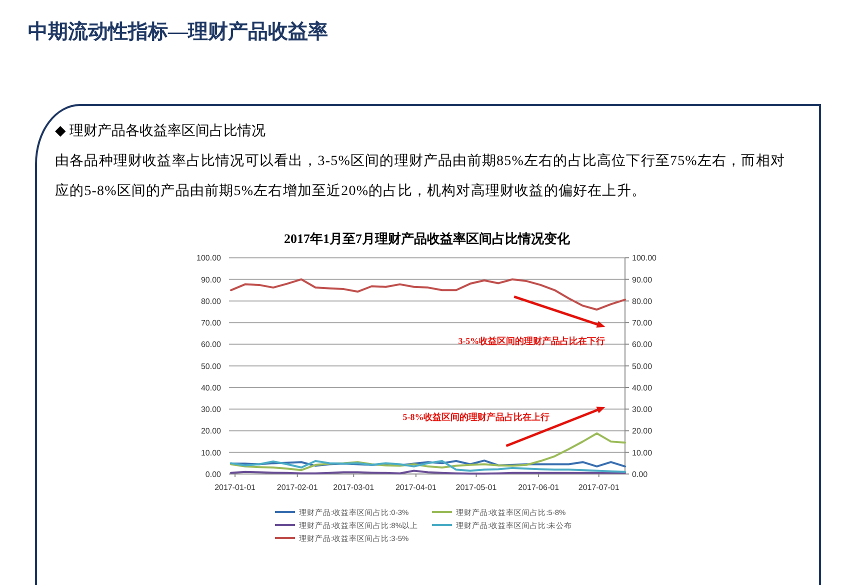  What do you see at coordinates (211, 387) in the screenshot?
I see `y-tick-label: 40.00` at bounding box center [211, 387].